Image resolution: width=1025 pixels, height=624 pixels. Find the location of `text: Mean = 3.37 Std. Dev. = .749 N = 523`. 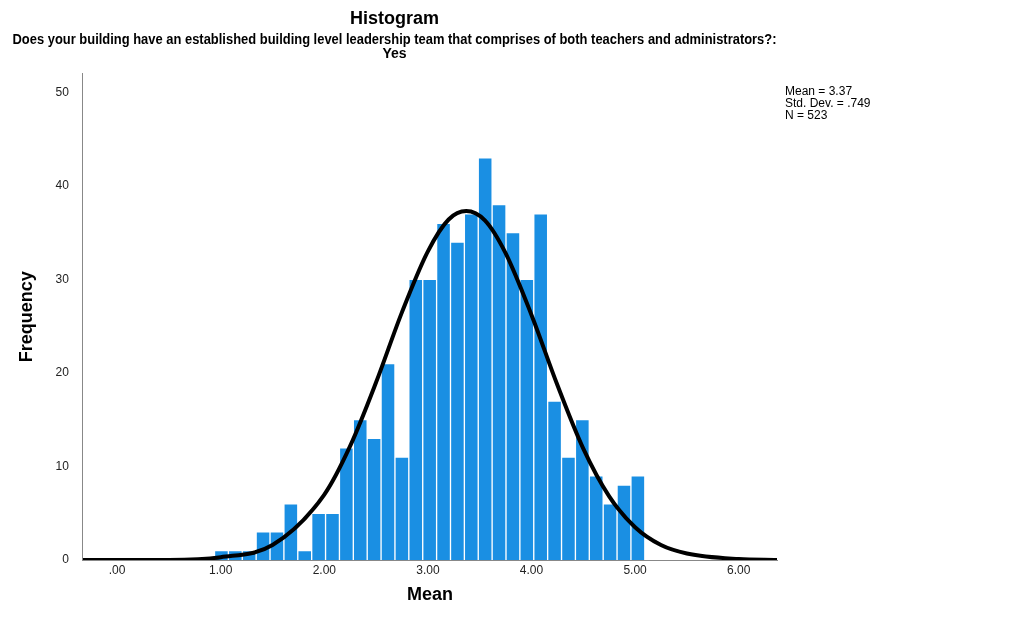

text: Mean = 3.37 Std. Dev. = .749 N = 523 is located at coordinates (828, 102).